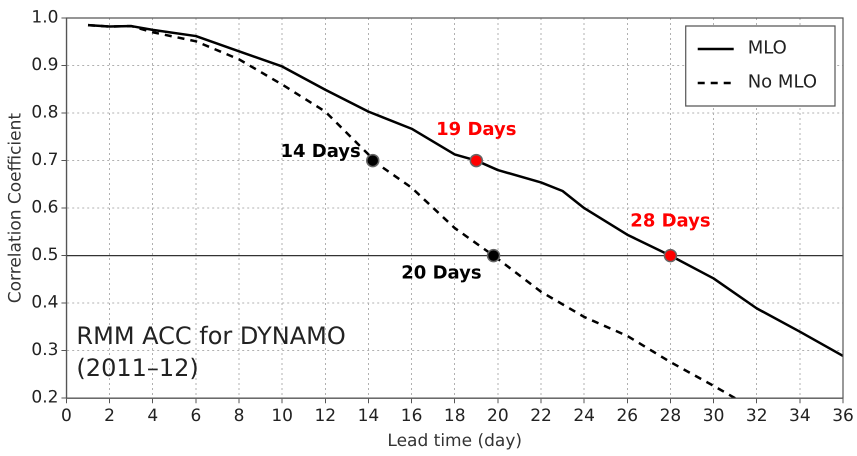  Describe the element at coordinates (109, 416) in the screenshot. I see `x-tick-label: 2` at that location.